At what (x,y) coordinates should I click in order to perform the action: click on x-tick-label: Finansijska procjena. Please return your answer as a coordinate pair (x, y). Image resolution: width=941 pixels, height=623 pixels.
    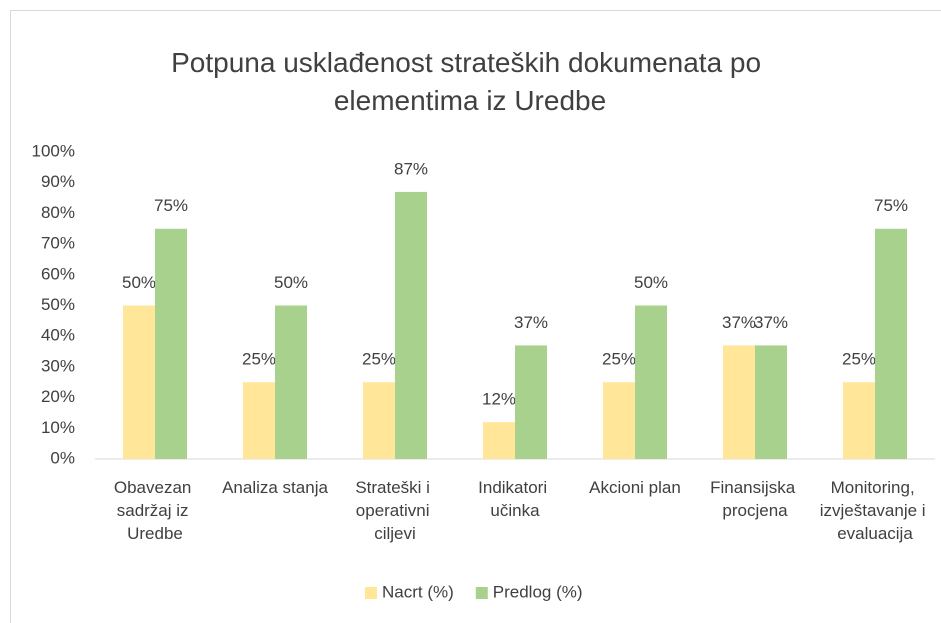
    Looking at the image, I should click on (755, 499).